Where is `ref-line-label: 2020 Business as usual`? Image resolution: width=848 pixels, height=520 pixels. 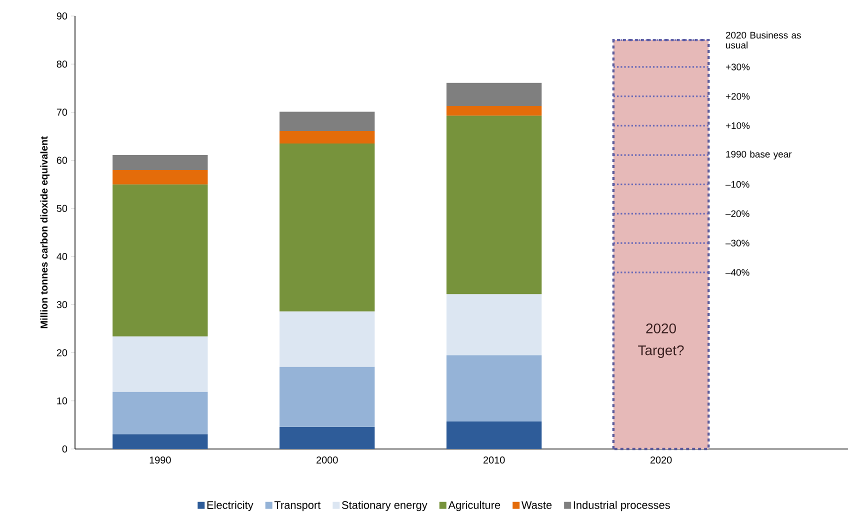
ref-line-label: 2020 Business as usual is located at coordinates (763, 40).